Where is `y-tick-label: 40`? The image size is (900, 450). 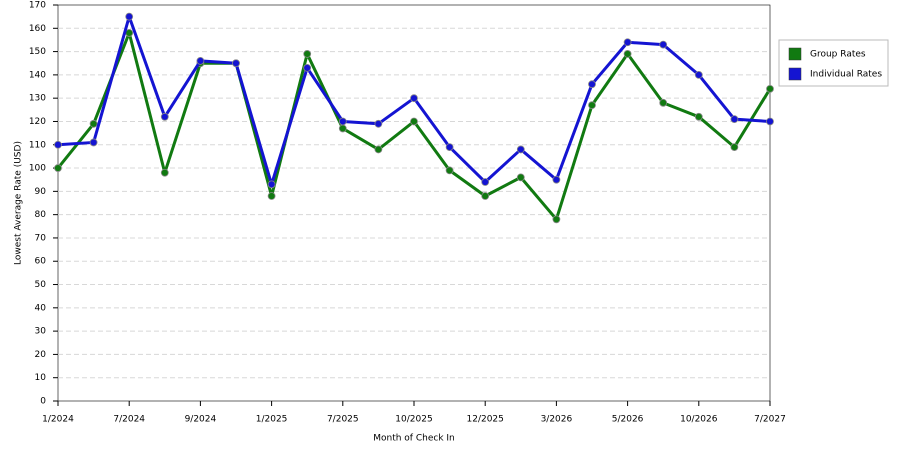
y-tick-label: 40 is located at coordinates (41, 308).